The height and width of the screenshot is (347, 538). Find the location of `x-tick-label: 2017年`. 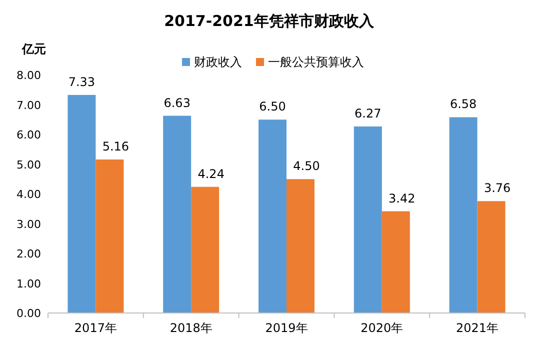

x-tick-label: 2017年 is located at coordinates (95, 328).